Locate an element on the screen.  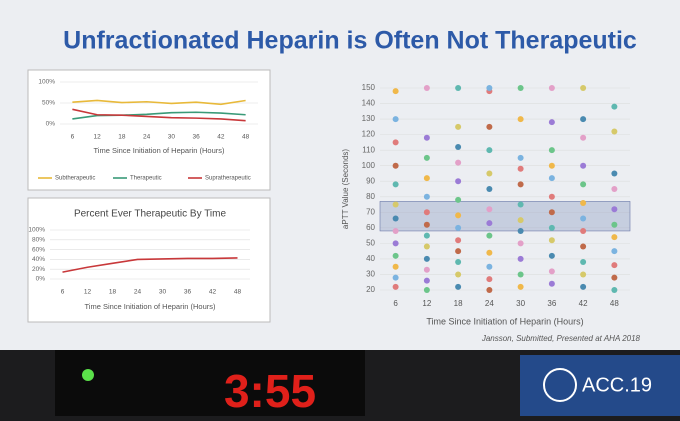
y-axis-label: aPTT Value (Seconds) is located at coordinates (345, 189).